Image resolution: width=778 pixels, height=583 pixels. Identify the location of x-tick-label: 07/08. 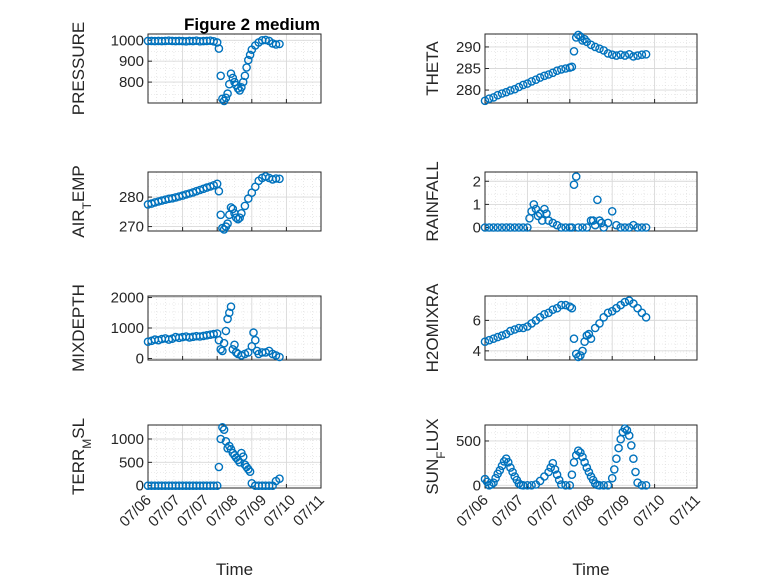
(222, 511).